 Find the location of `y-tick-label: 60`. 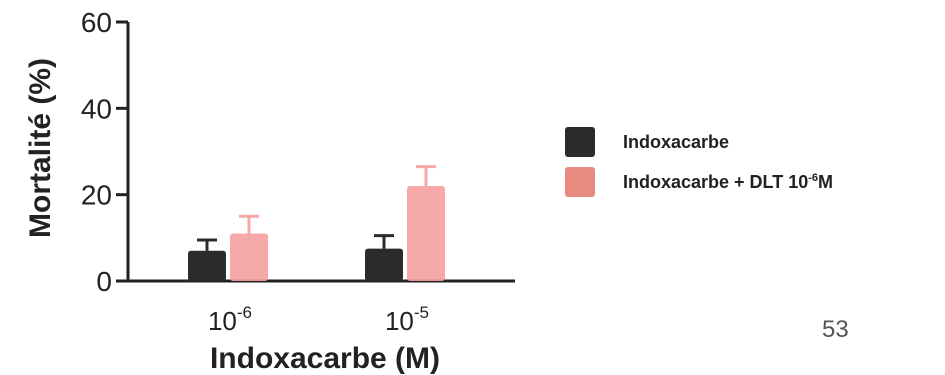

y-tick-label: 60 is located at coordinates (96, 22).